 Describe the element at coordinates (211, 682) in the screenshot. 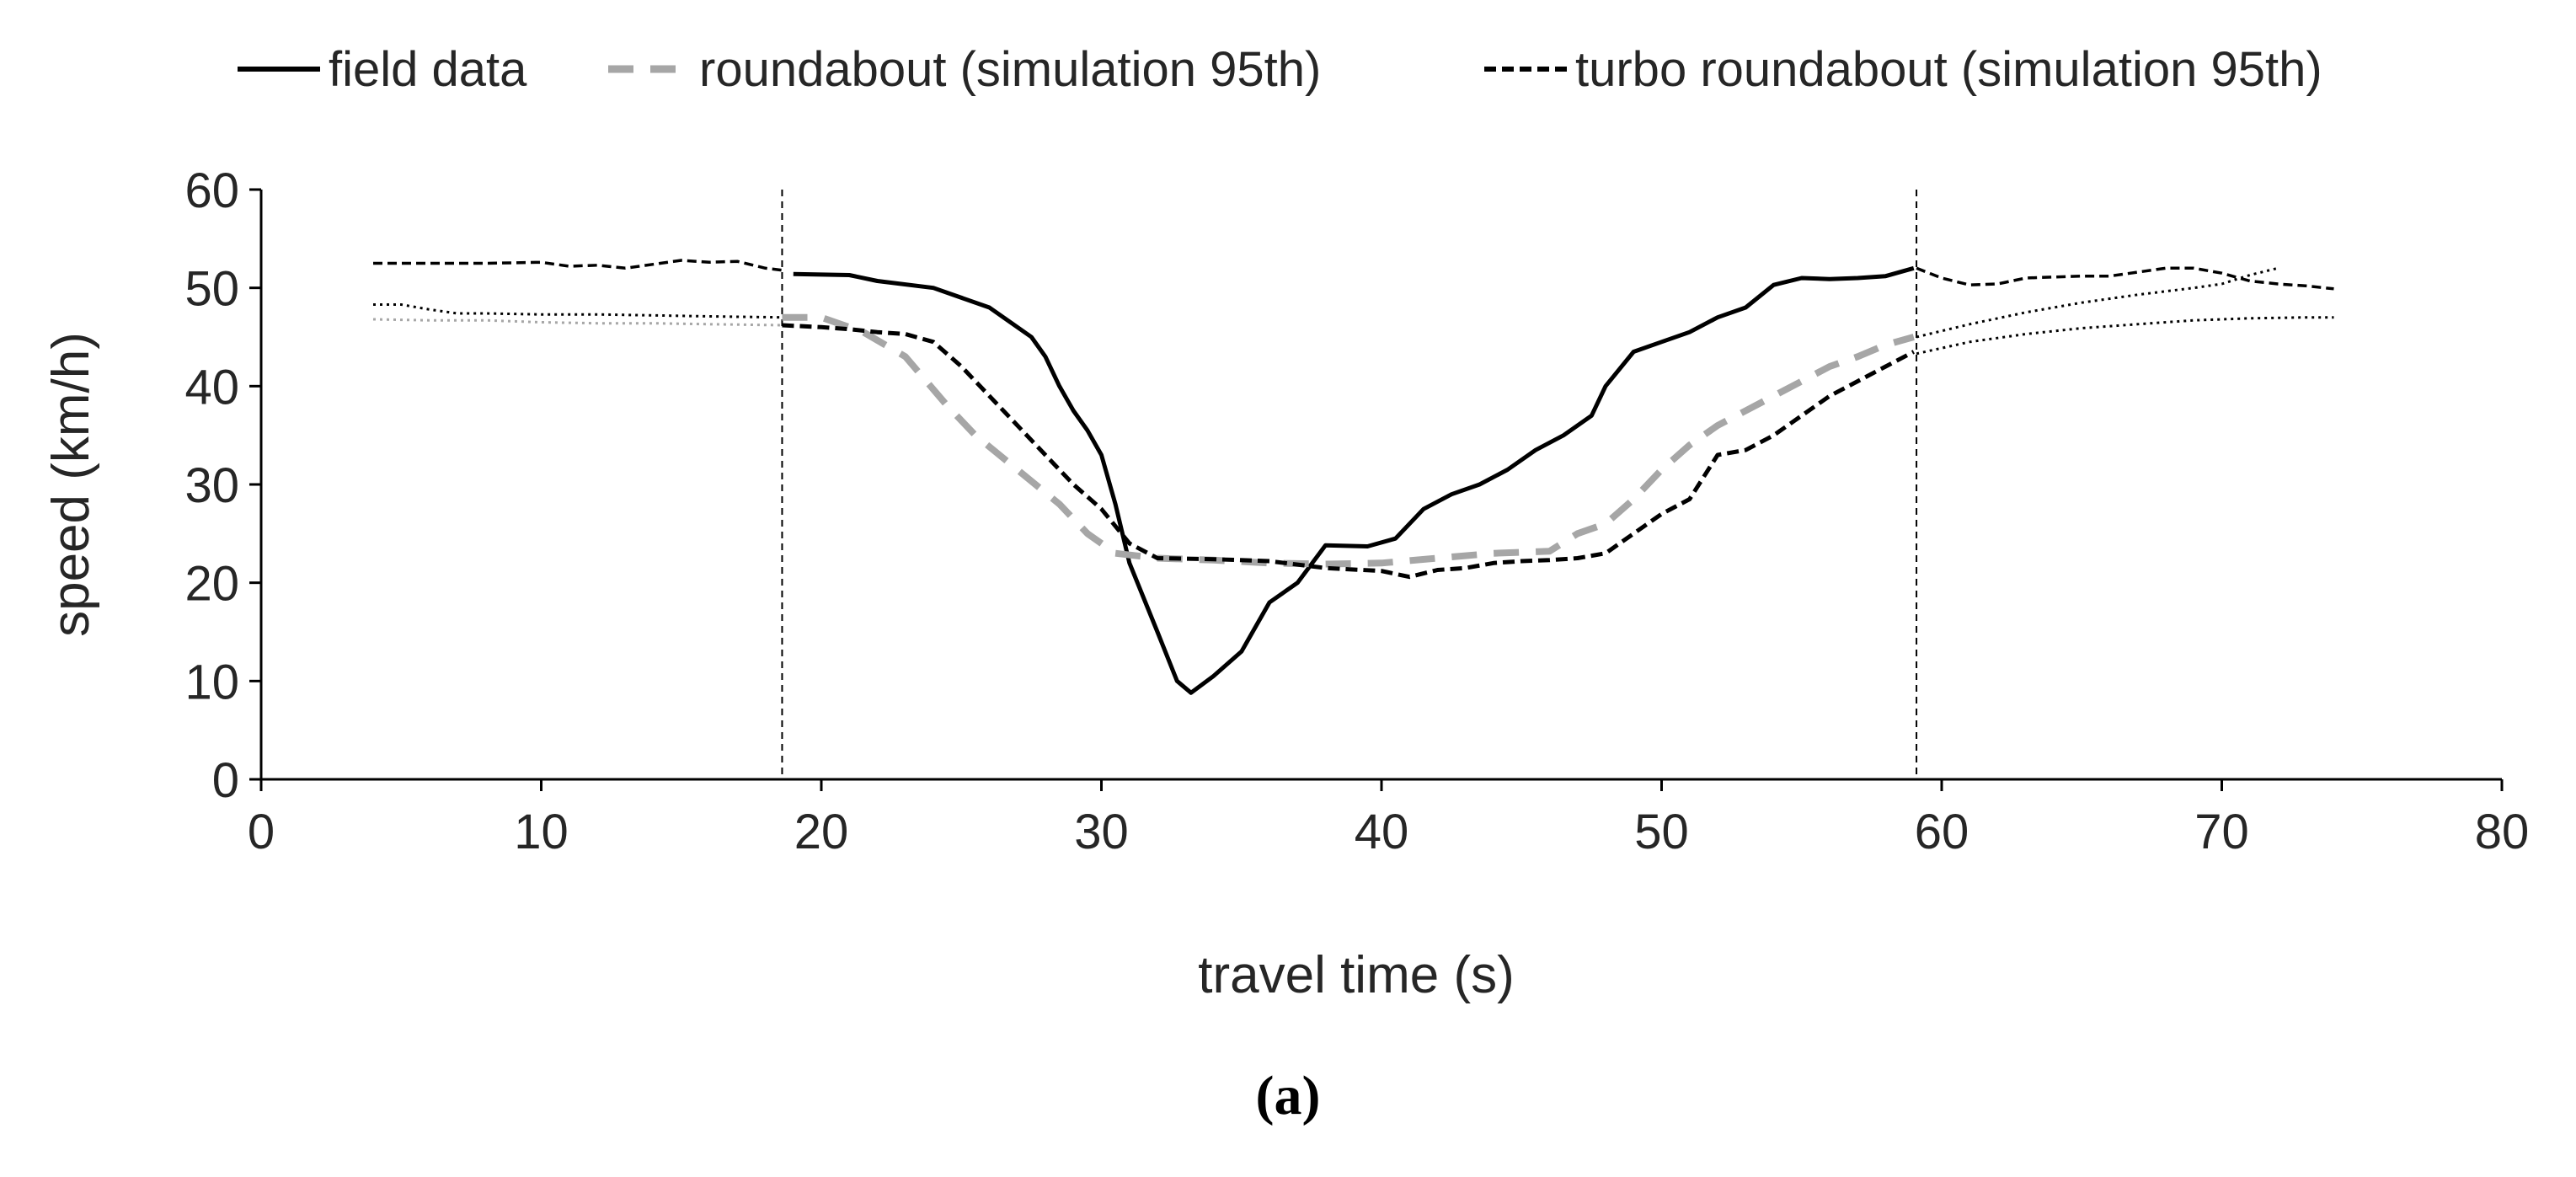

I see `y-tick-label: 10` at that location.